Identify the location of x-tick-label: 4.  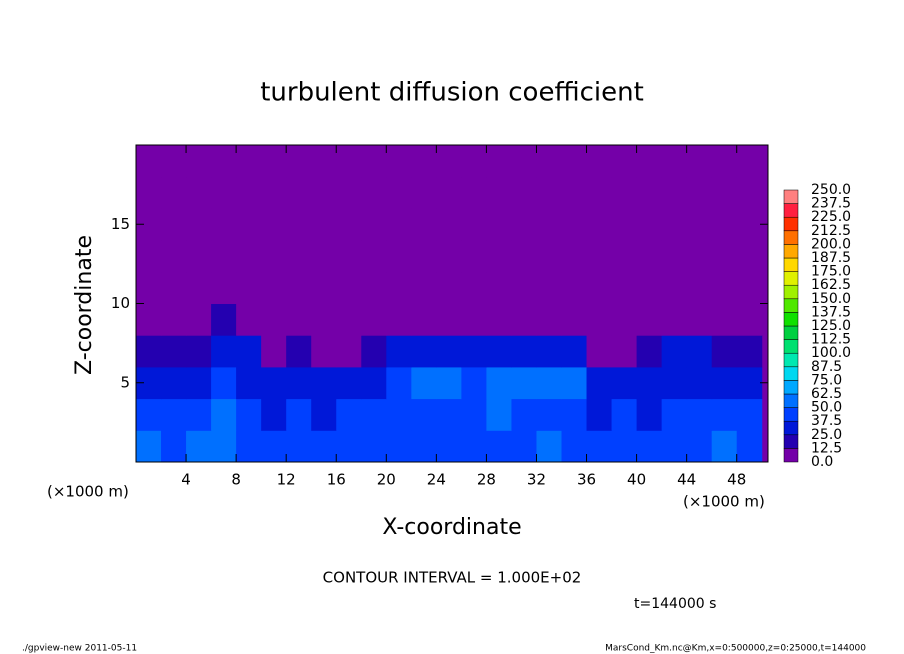
(186, 480).